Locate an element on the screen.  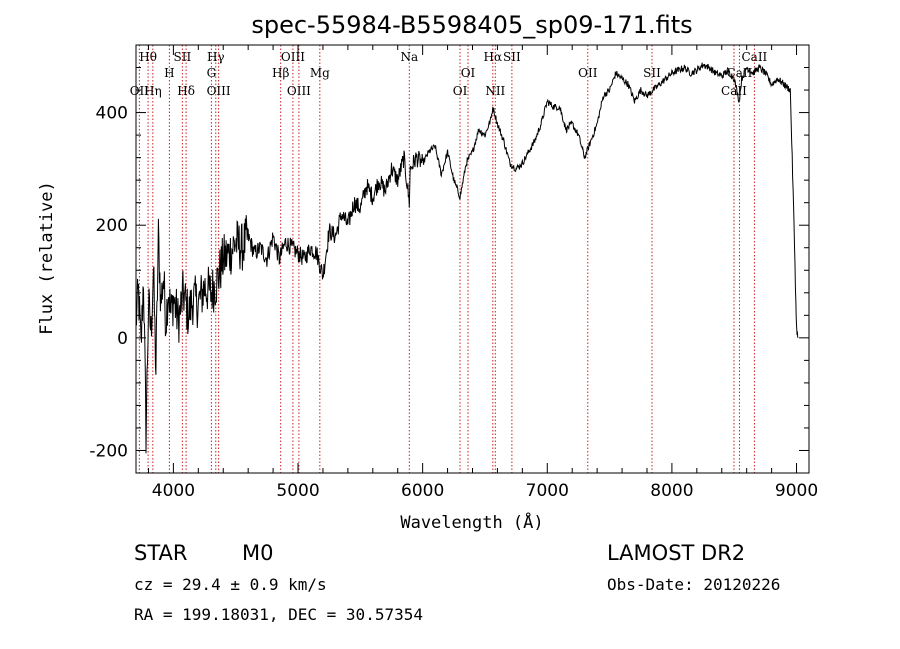
obs-date-text: Obs-Date: 20120226 is located at coordinates (693, 584).